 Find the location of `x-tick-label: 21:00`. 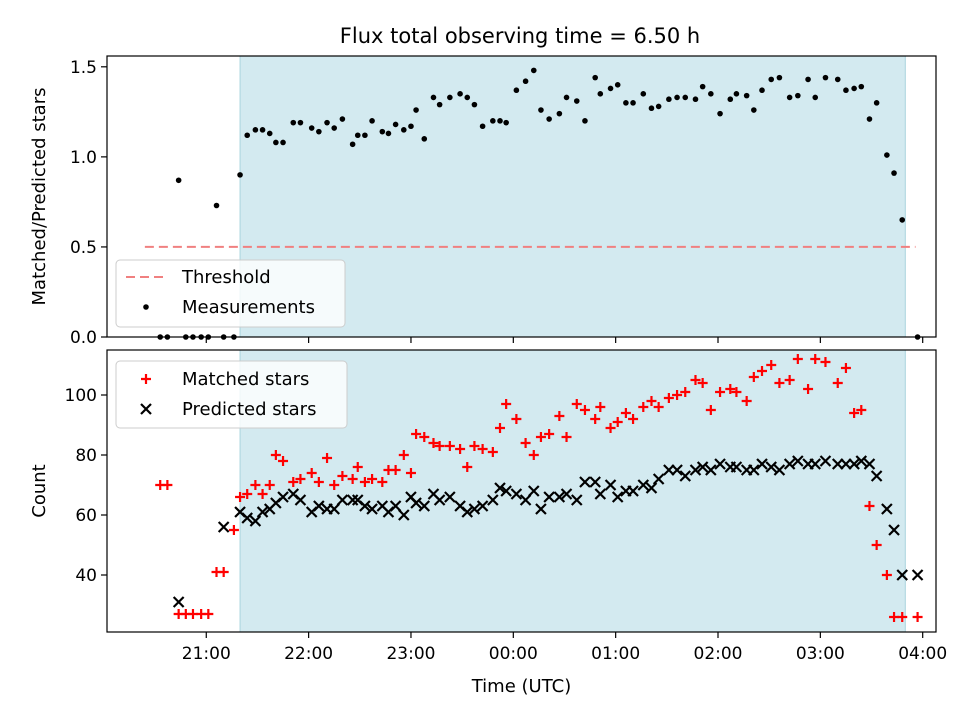

x-tick-label: 21:00 is located at coordinates (206, 654).